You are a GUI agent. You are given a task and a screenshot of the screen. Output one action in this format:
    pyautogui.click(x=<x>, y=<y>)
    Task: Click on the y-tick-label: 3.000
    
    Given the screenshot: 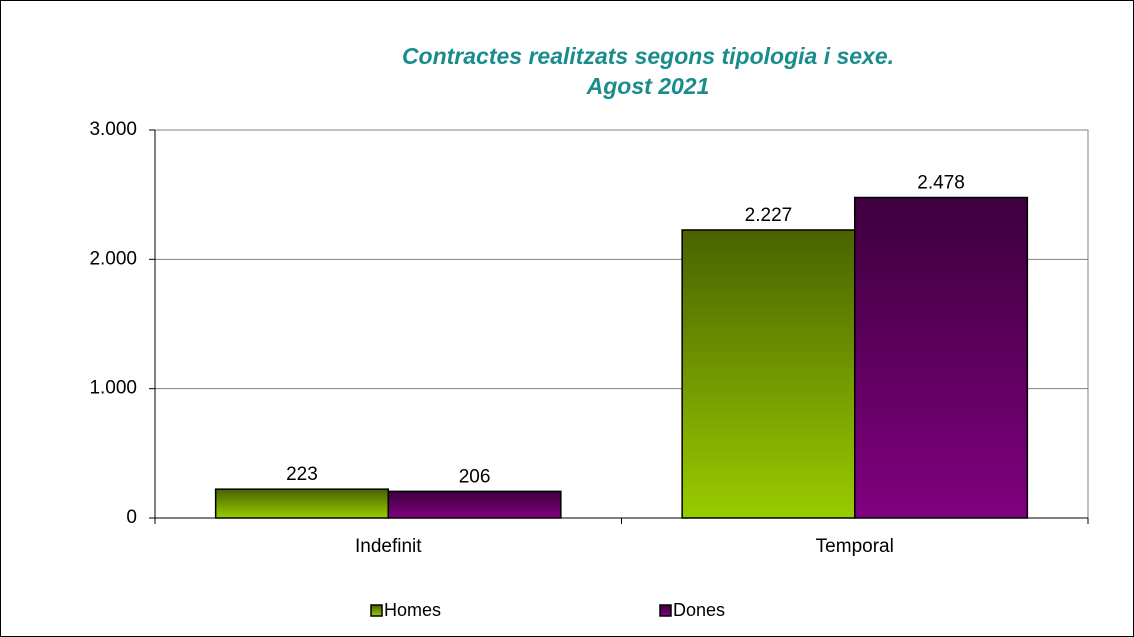 What is the action you would take?
    pyautogui.click(x=113, y=129)
    